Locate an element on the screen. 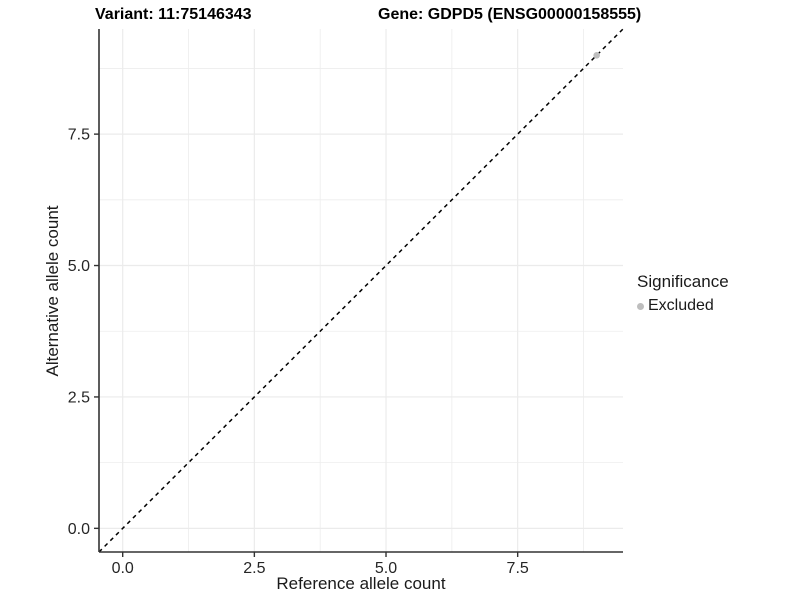  y-axis-title: Alternative allele count is located at coordinates (52, 291).